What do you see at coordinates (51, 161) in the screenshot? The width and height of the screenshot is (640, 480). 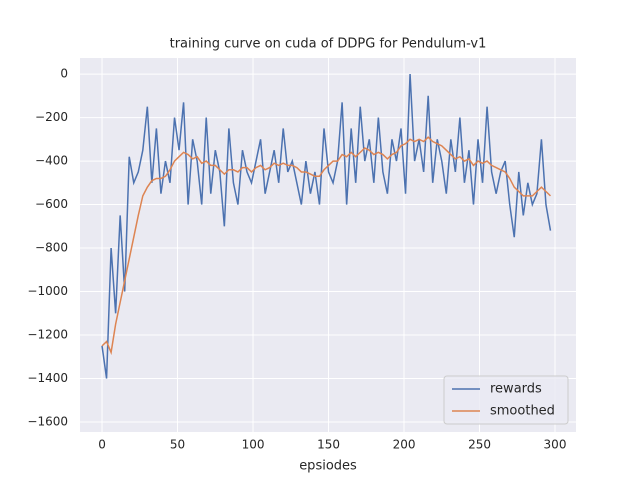 I see `y-tick-label: −400` at bounding box center [51, 161].